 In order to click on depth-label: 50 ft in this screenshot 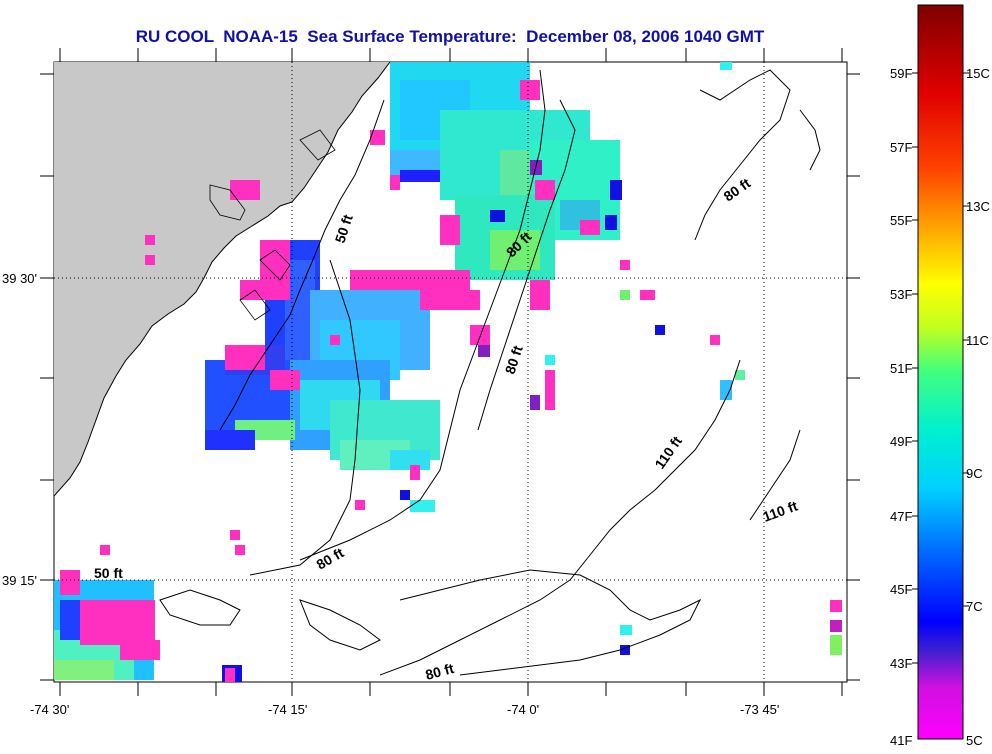, I will do `click(108, 573)`.